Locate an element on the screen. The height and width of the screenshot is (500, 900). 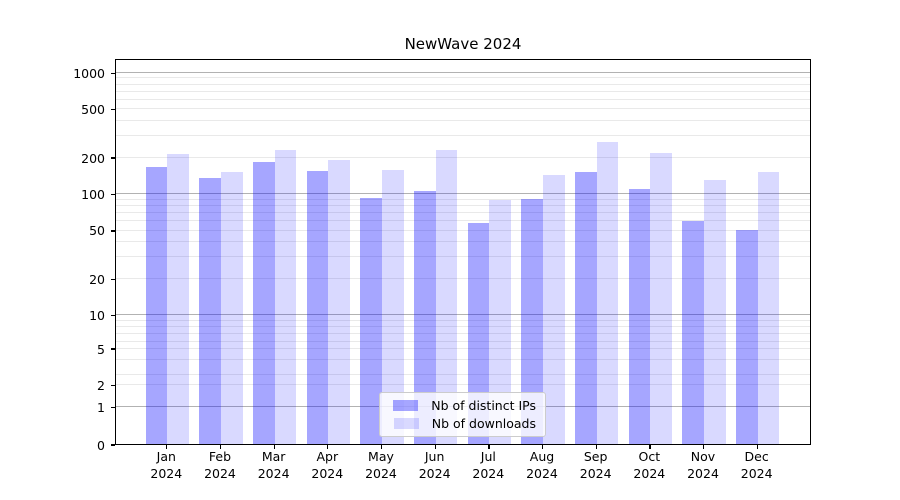
y-tick-label-10: 10 is located at coordinates (97, 316).